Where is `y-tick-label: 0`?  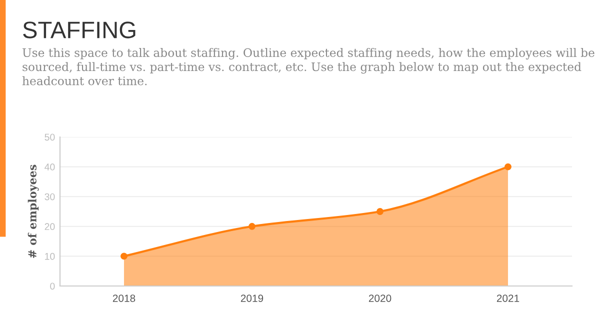
y-tick-label: 0 is located at coordinates (52, 286).